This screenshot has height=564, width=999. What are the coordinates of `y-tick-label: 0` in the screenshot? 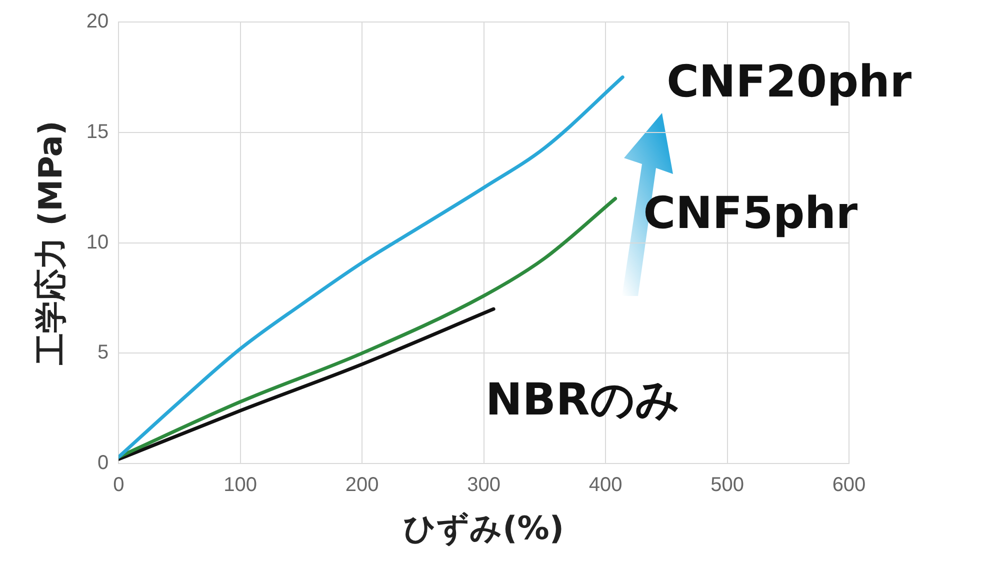 It's located at (103, 463).